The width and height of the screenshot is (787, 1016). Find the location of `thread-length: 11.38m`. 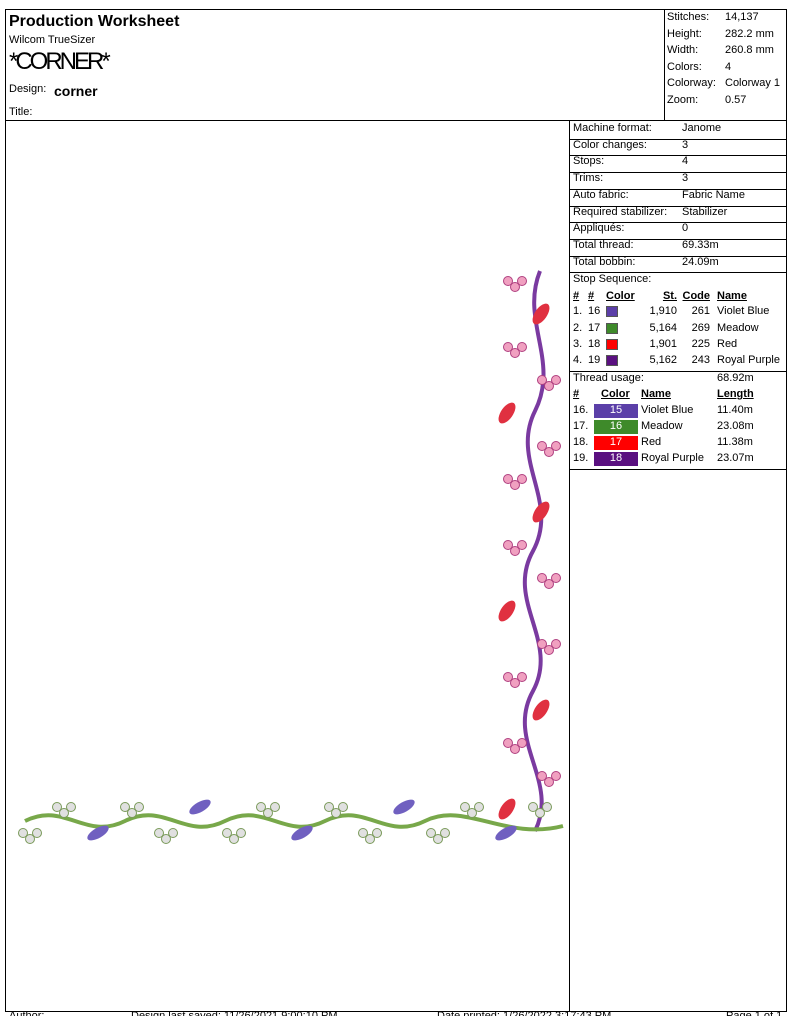

thread-length: 11.38m is located at coordinates (735, 442).